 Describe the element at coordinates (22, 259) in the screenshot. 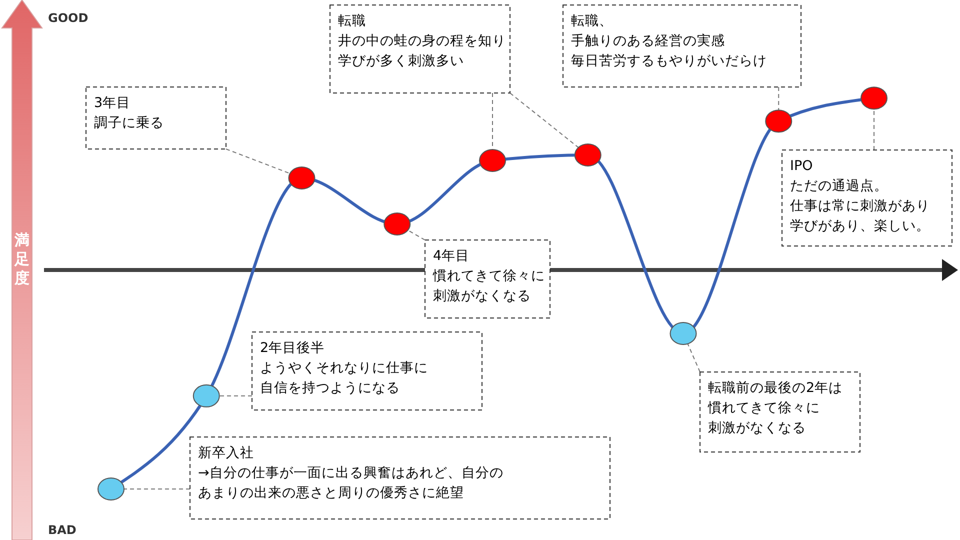

I see `y-axis-title: 満足度` at that location.